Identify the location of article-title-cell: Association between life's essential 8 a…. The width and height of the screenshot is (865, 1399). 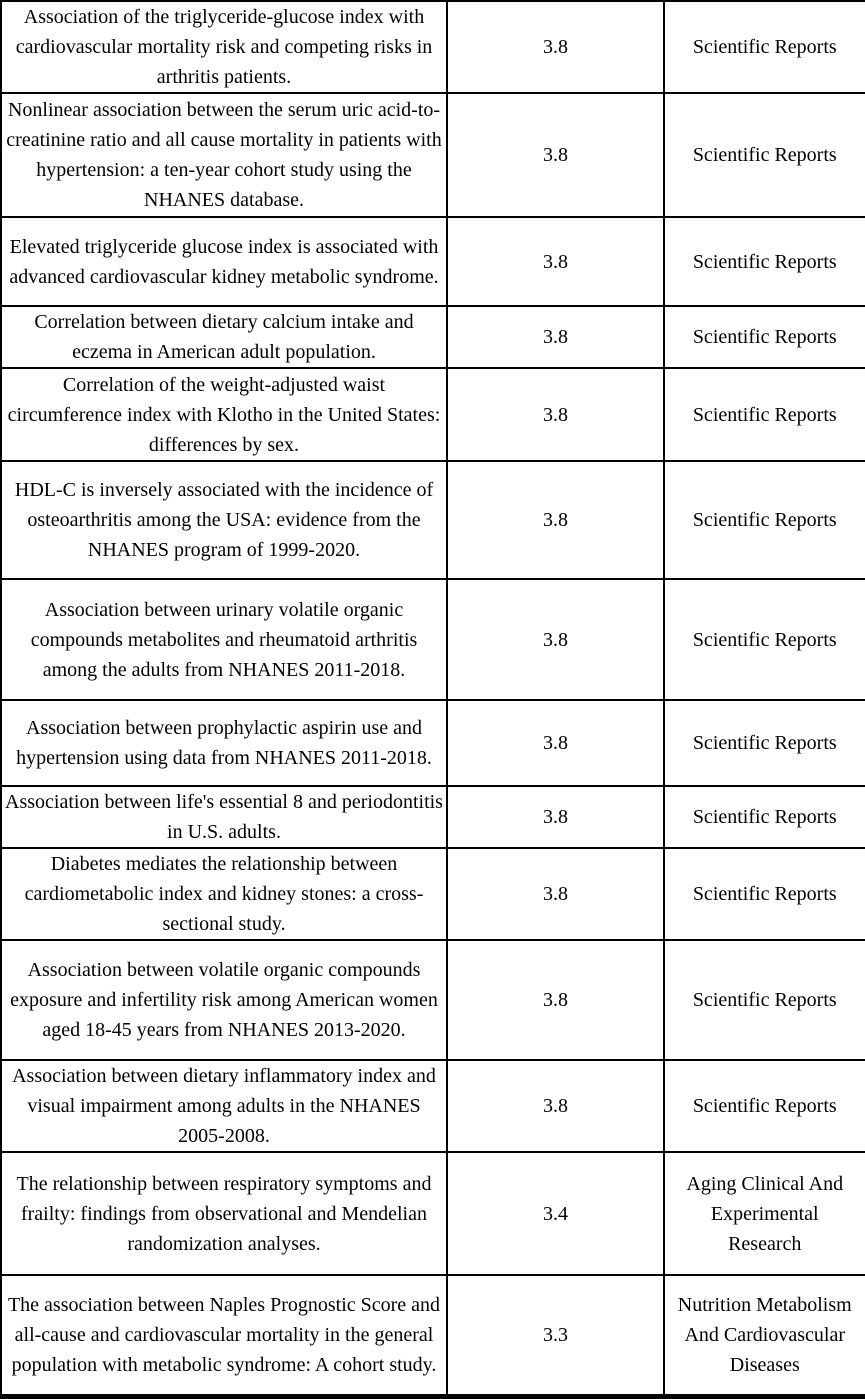
(224, 817).